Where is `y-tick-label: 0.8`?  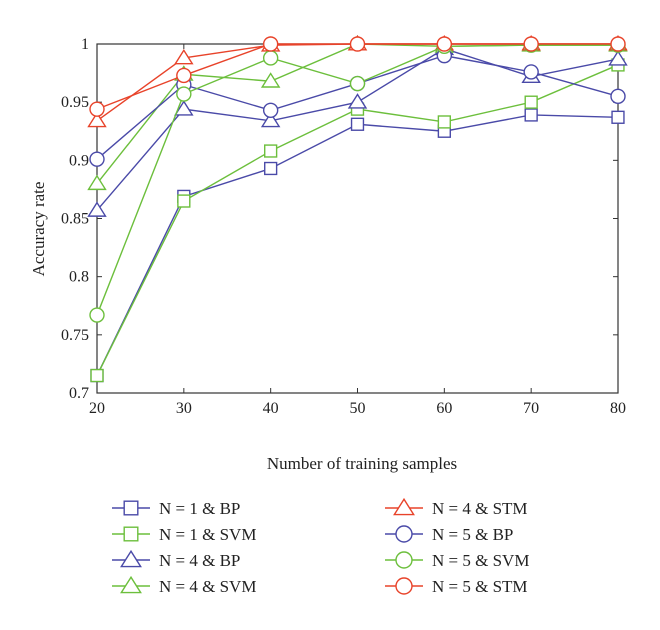 y-tick-label: 0.8 is located at coordinates (79, 277).